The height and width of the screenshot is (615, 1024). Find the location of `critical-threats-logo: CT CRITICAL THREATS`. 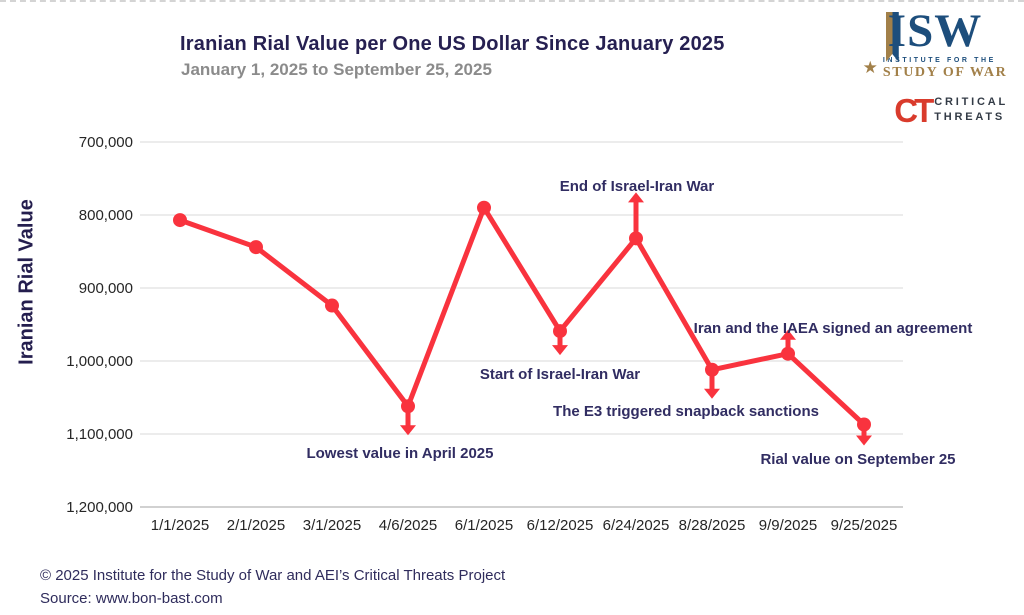

critical-threats-logo: CT CRITICAL THREATS is located at coordinates (951, 110).